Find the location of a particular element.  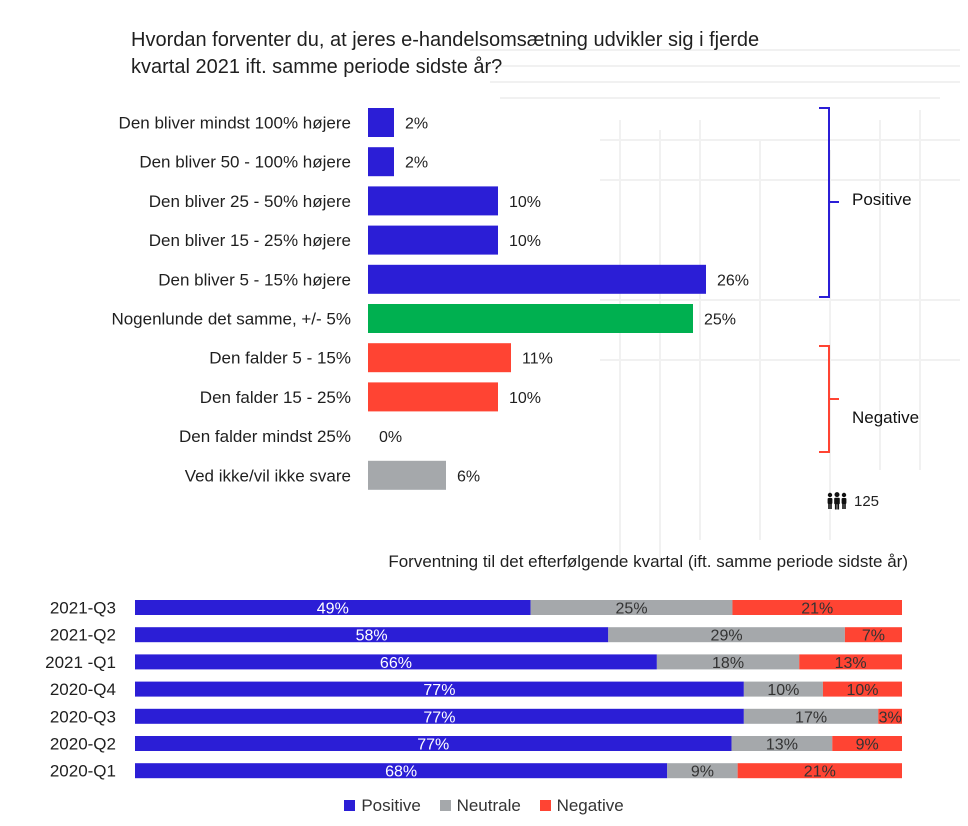

category-label: Ved ikke/vil ikke svare is located at coordinates (268, 475).